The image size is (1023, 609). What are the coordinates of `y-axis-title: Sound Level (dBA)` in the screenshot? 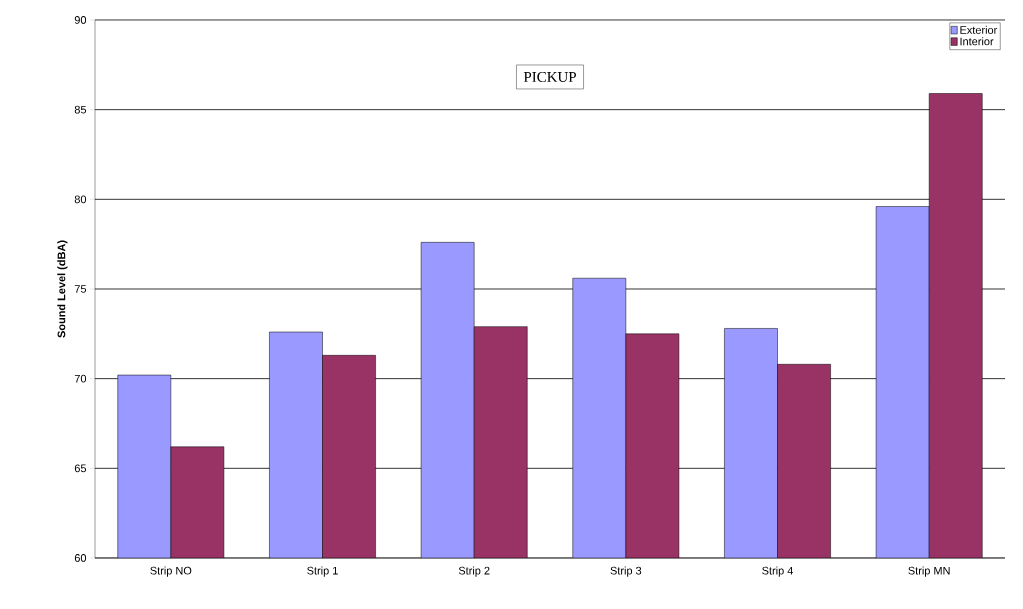 It's located at (62, 289).